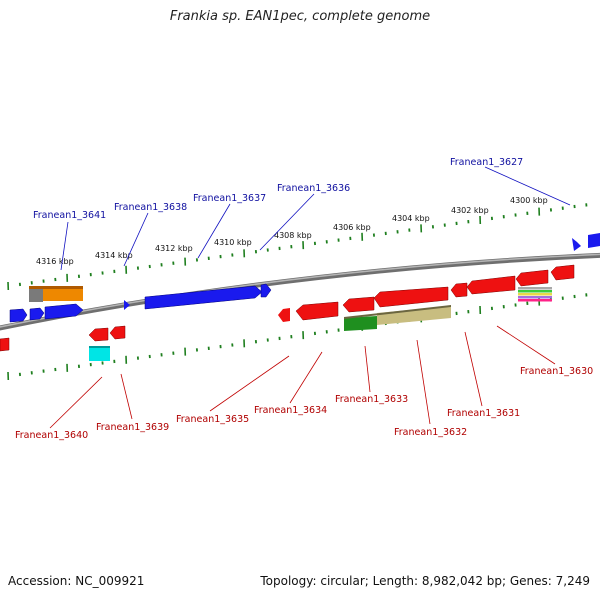 This screenshot has height=600, width=600. Describe the element at coordinates (470, 210) in the screenshot. I see `scale-label-4302: 4302 kbp` at that location.